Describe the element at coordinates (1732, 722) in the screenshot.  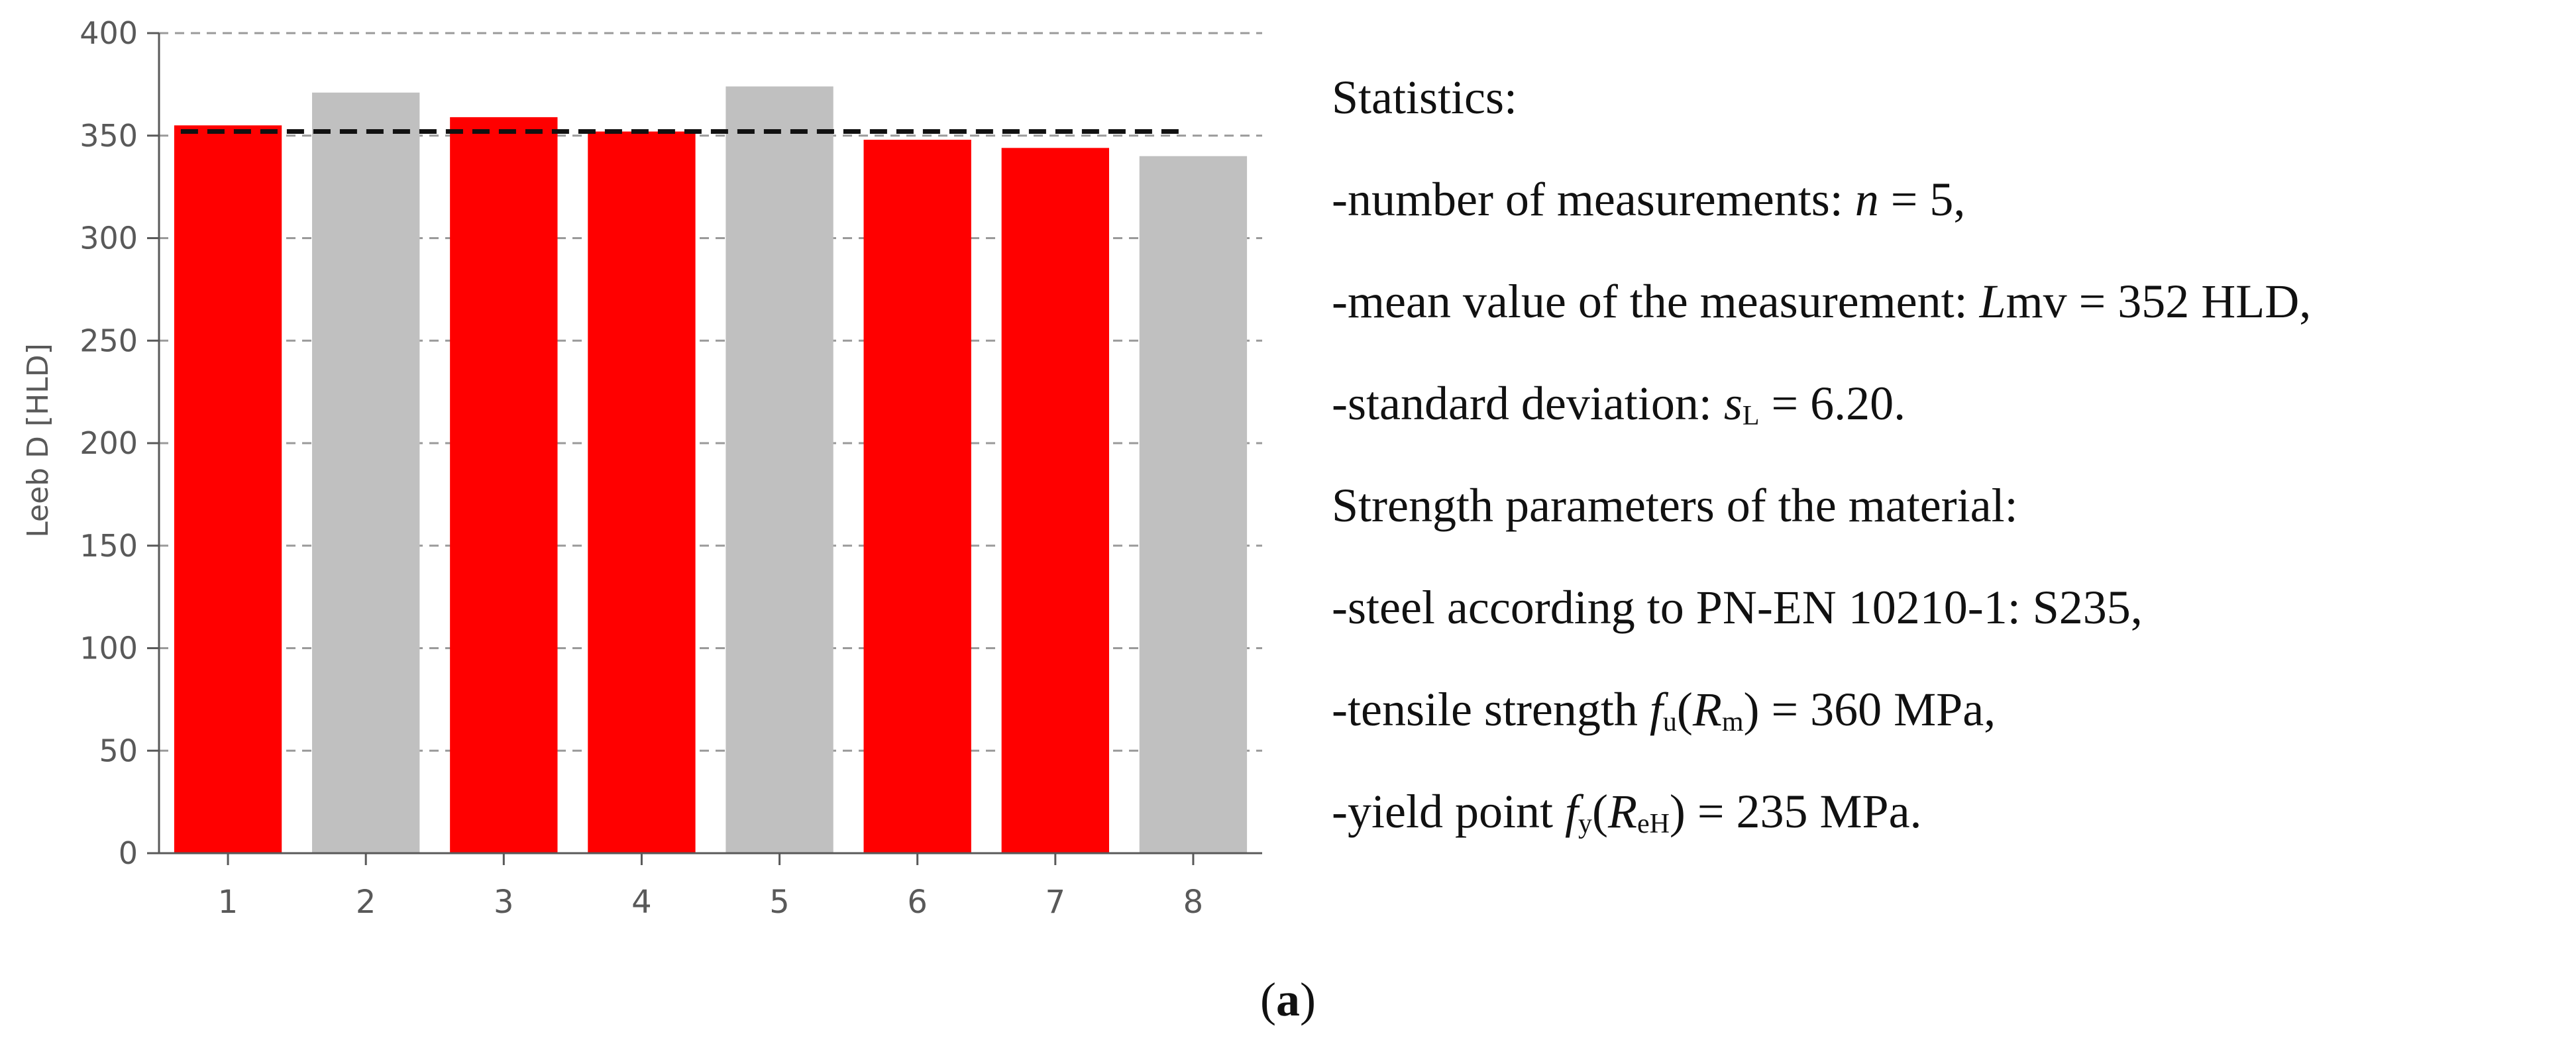
I see `tensile-r-subscript: m` at that location.